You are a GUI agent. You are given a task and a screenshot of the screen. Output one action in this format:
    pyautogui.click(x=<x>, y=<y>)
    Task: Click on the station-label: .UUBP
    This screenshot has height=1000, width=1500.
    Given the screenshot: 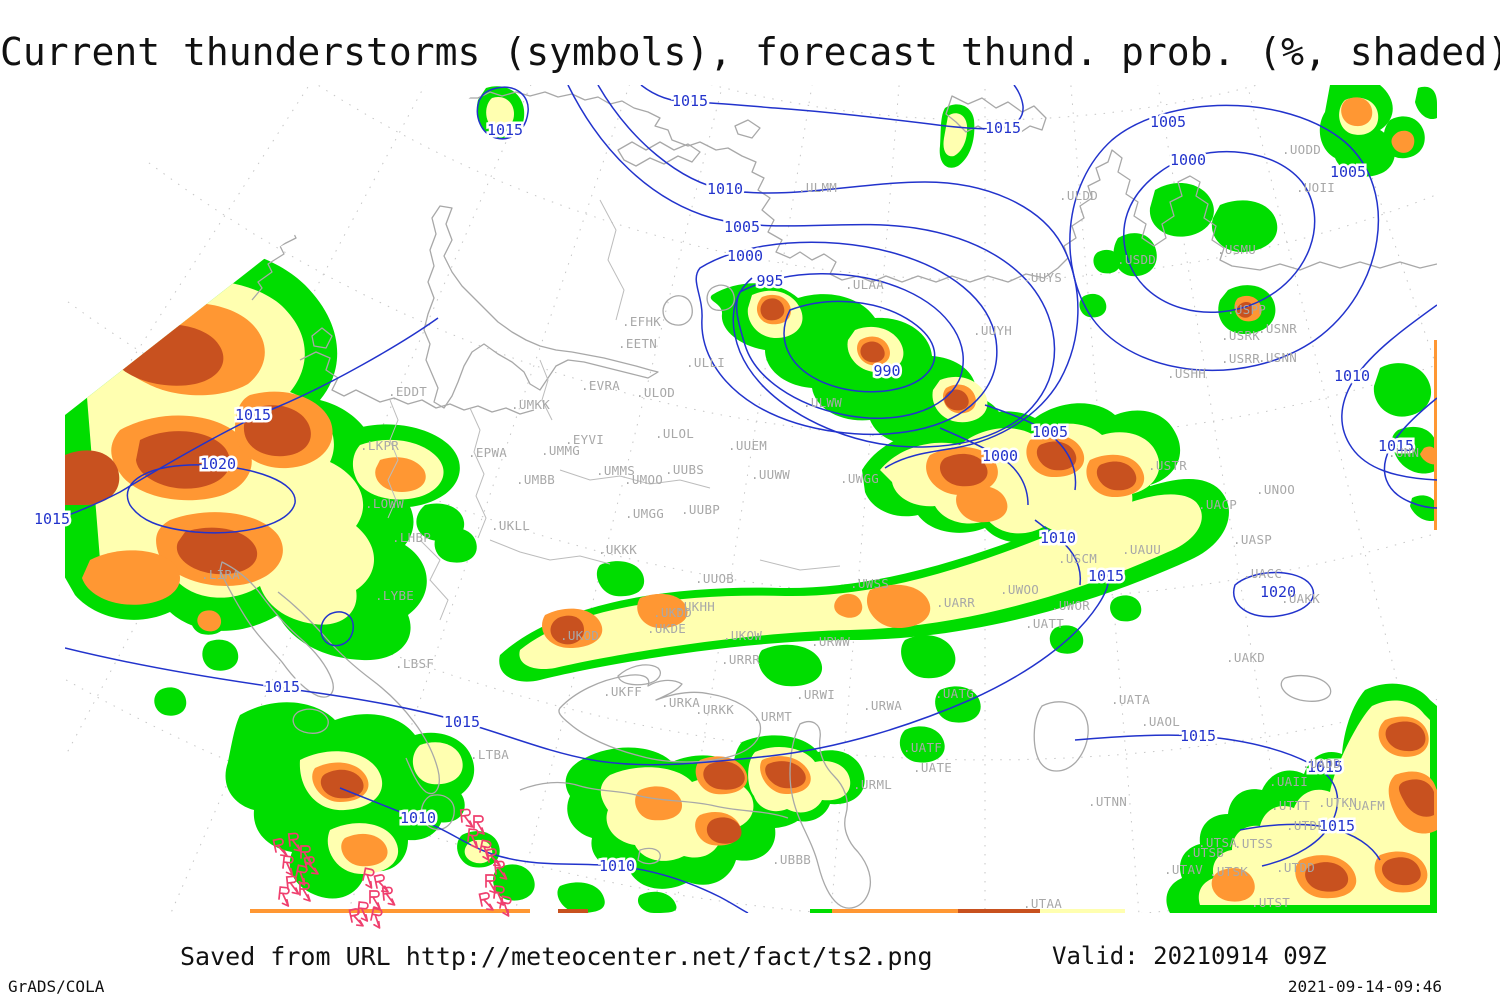 What is the action you would take?
    pyautogui.click(x=700, y=509)
    